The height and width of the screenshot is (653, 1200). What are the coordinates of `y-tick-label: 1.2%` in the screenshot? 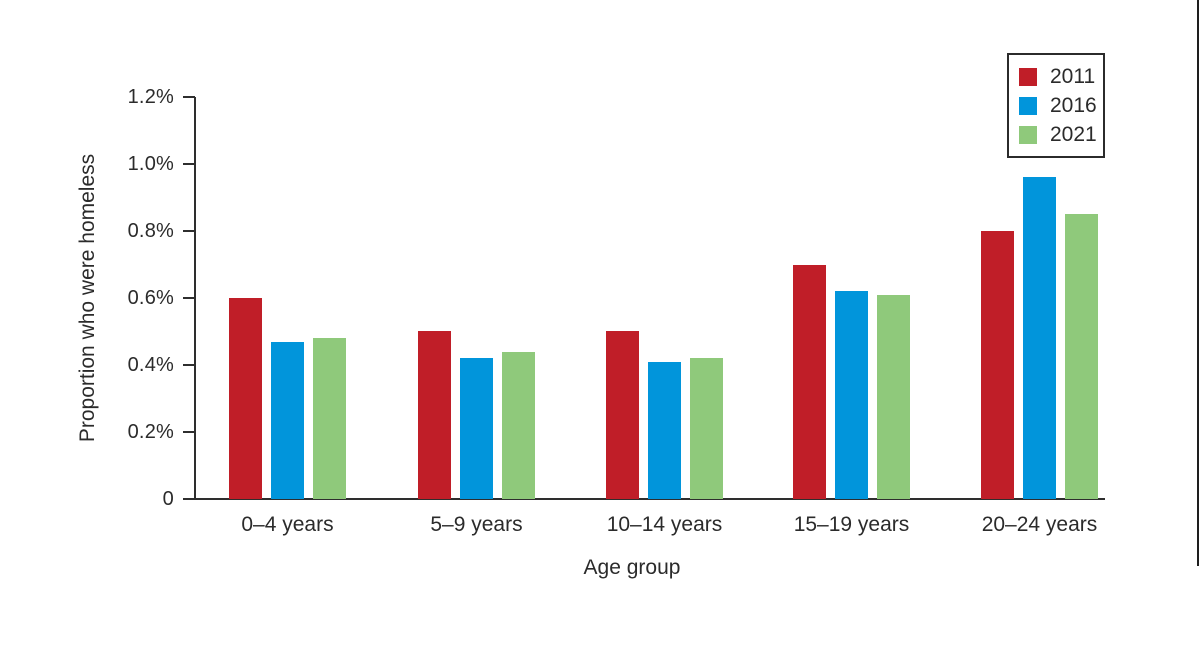 It's located at (150, 97).